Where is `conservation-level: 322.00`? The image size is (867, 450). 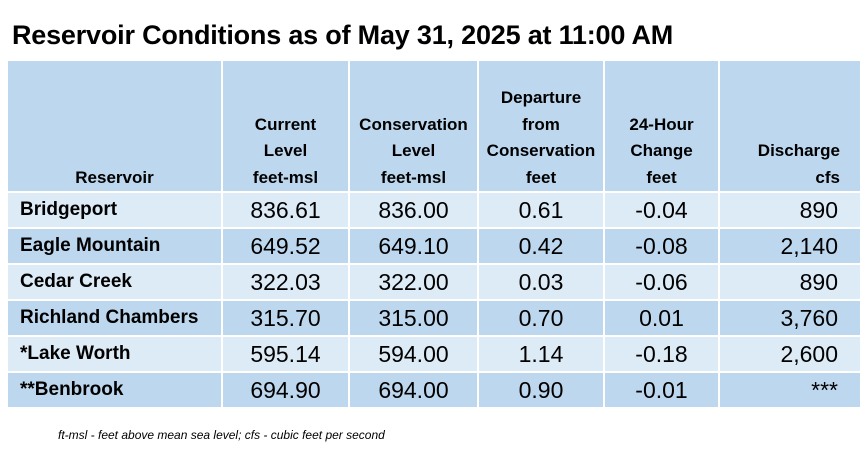
conservation-level: 322.00 is located at coordinates (414, 282).